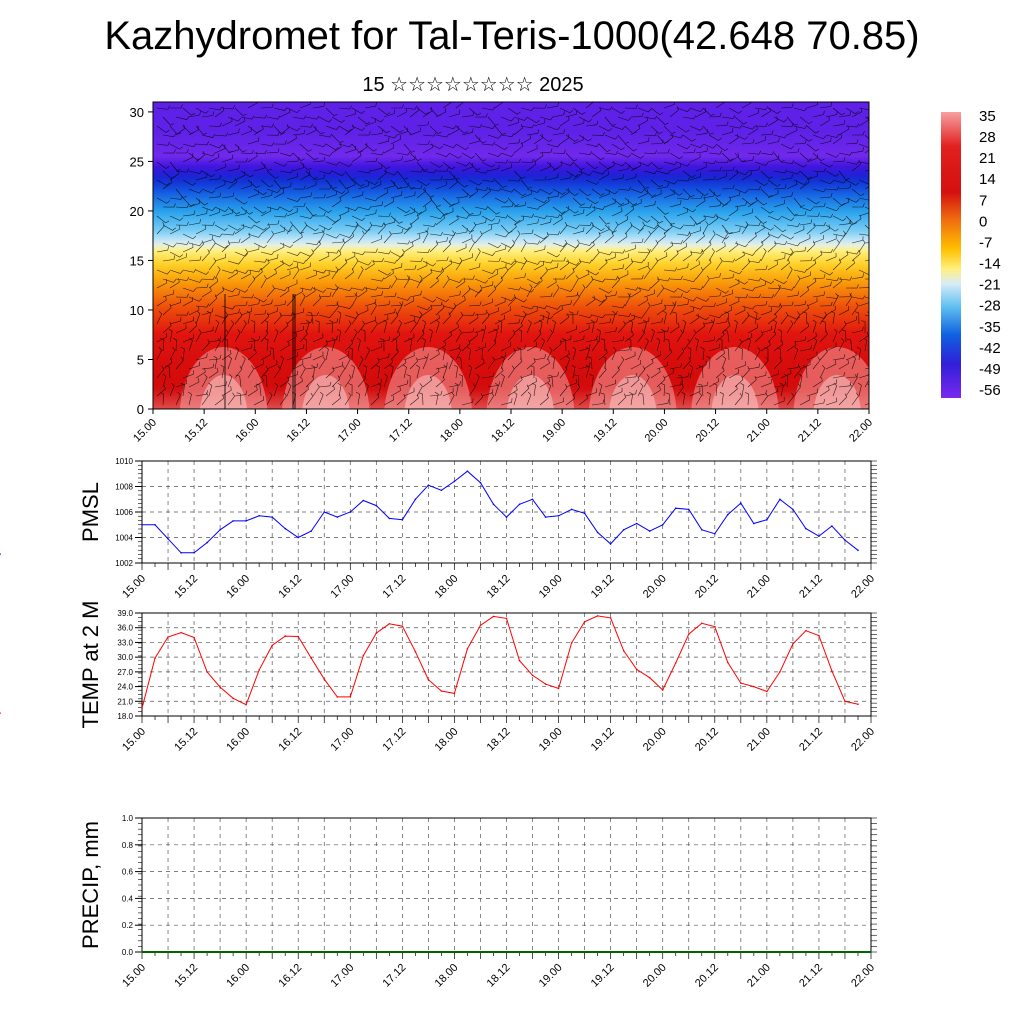  I want to click on colorbar-label: -35, so click(990, 327).